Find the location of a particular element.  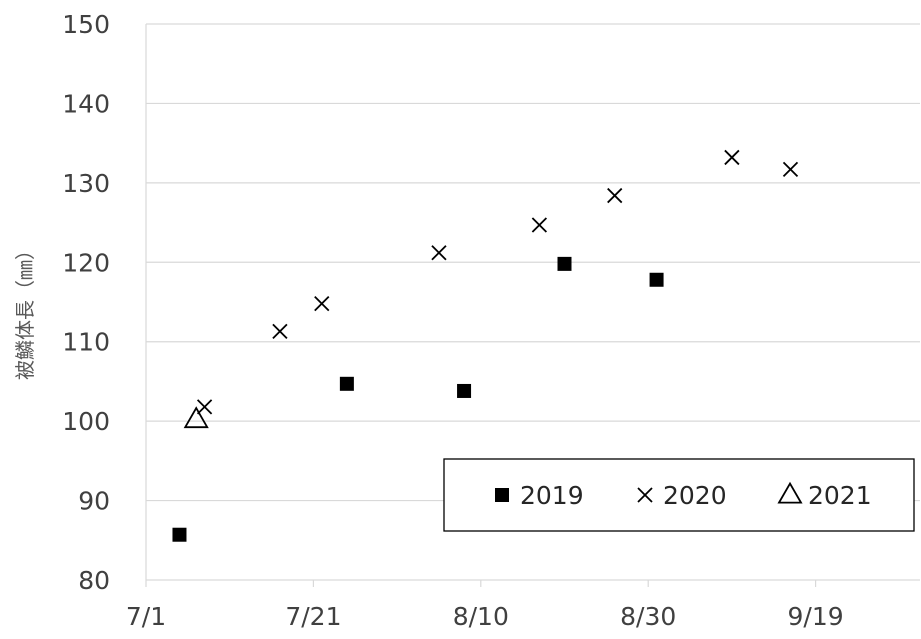

x-tick-label: 9/19 is located at coordinates (816, 616).